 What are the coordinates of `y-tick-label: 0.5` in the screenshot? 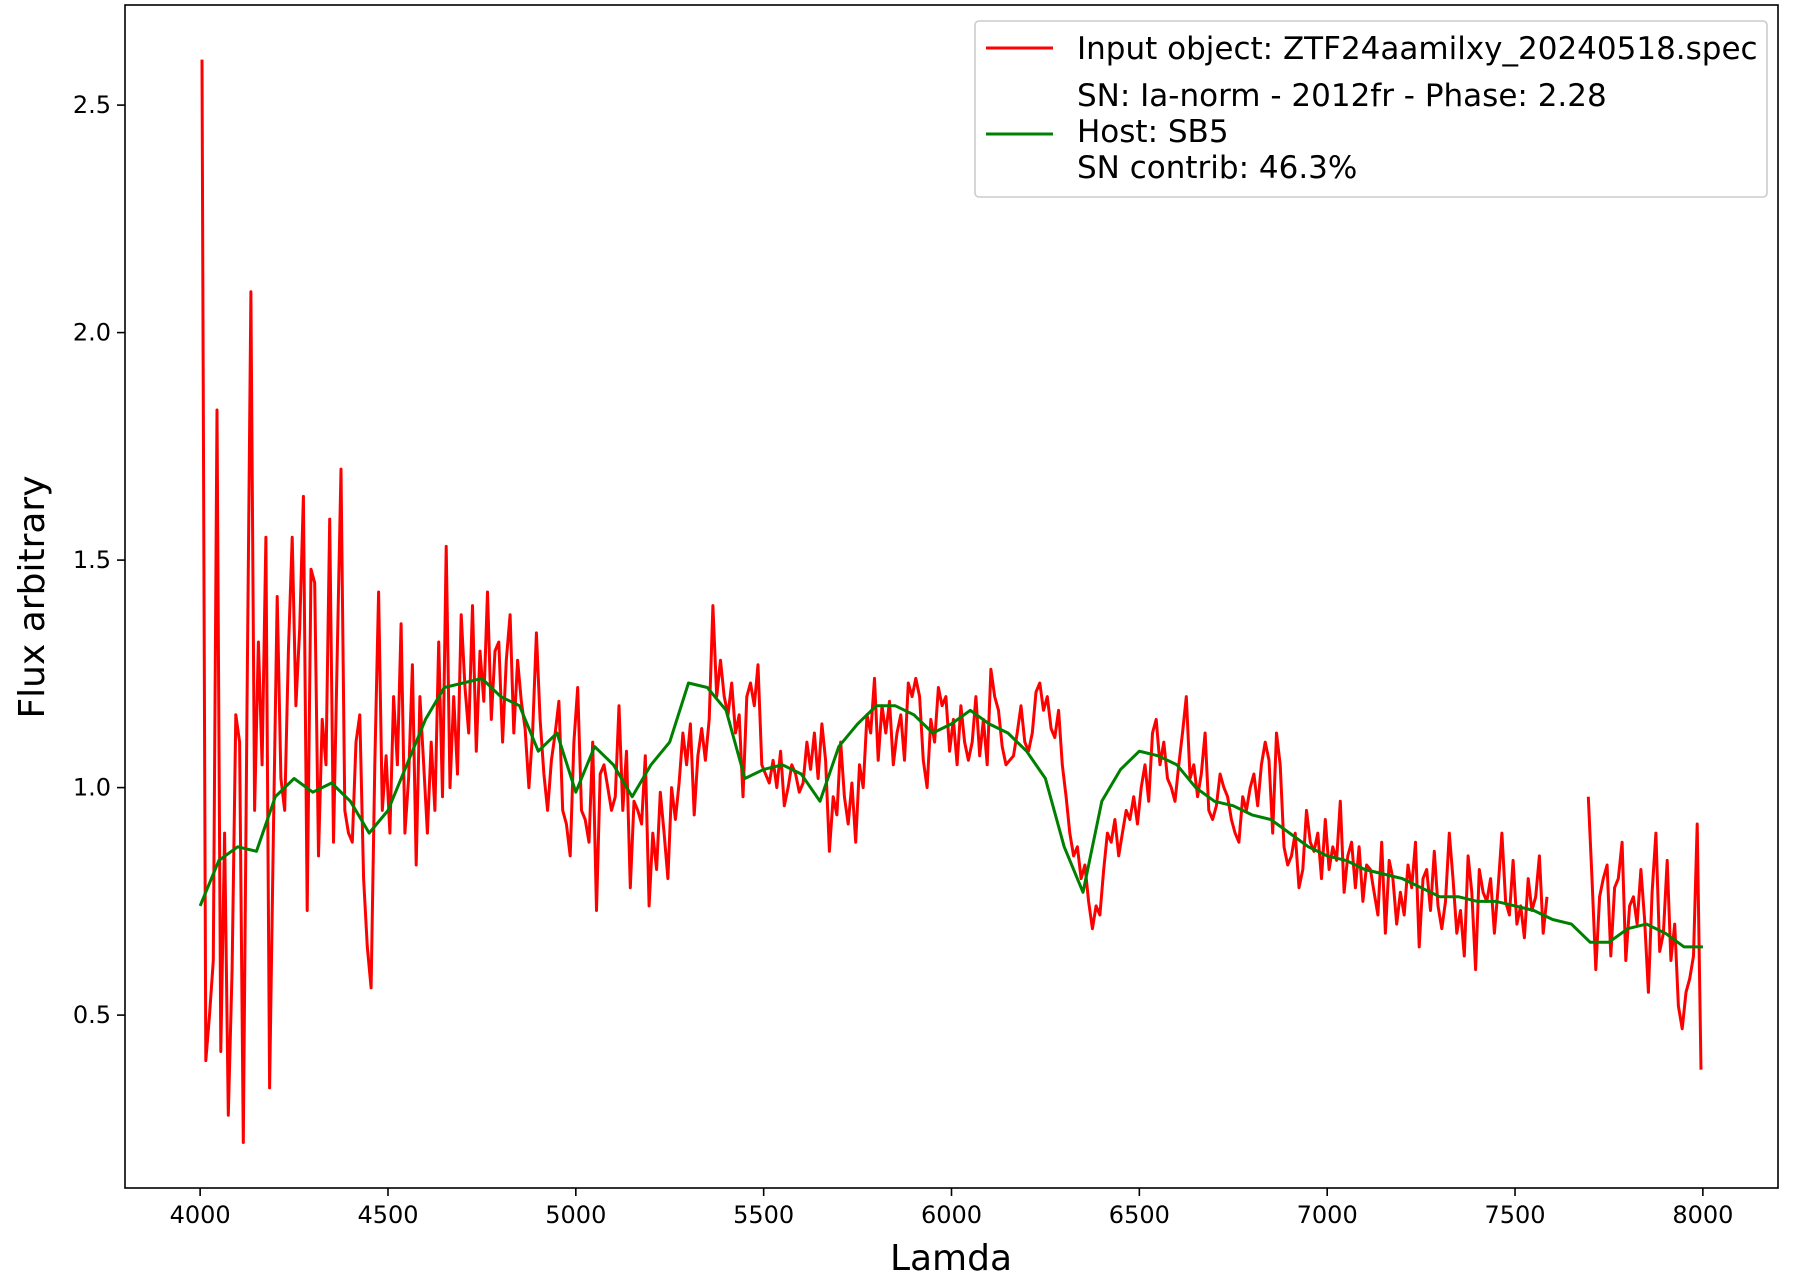 It's located at (92, 1015).